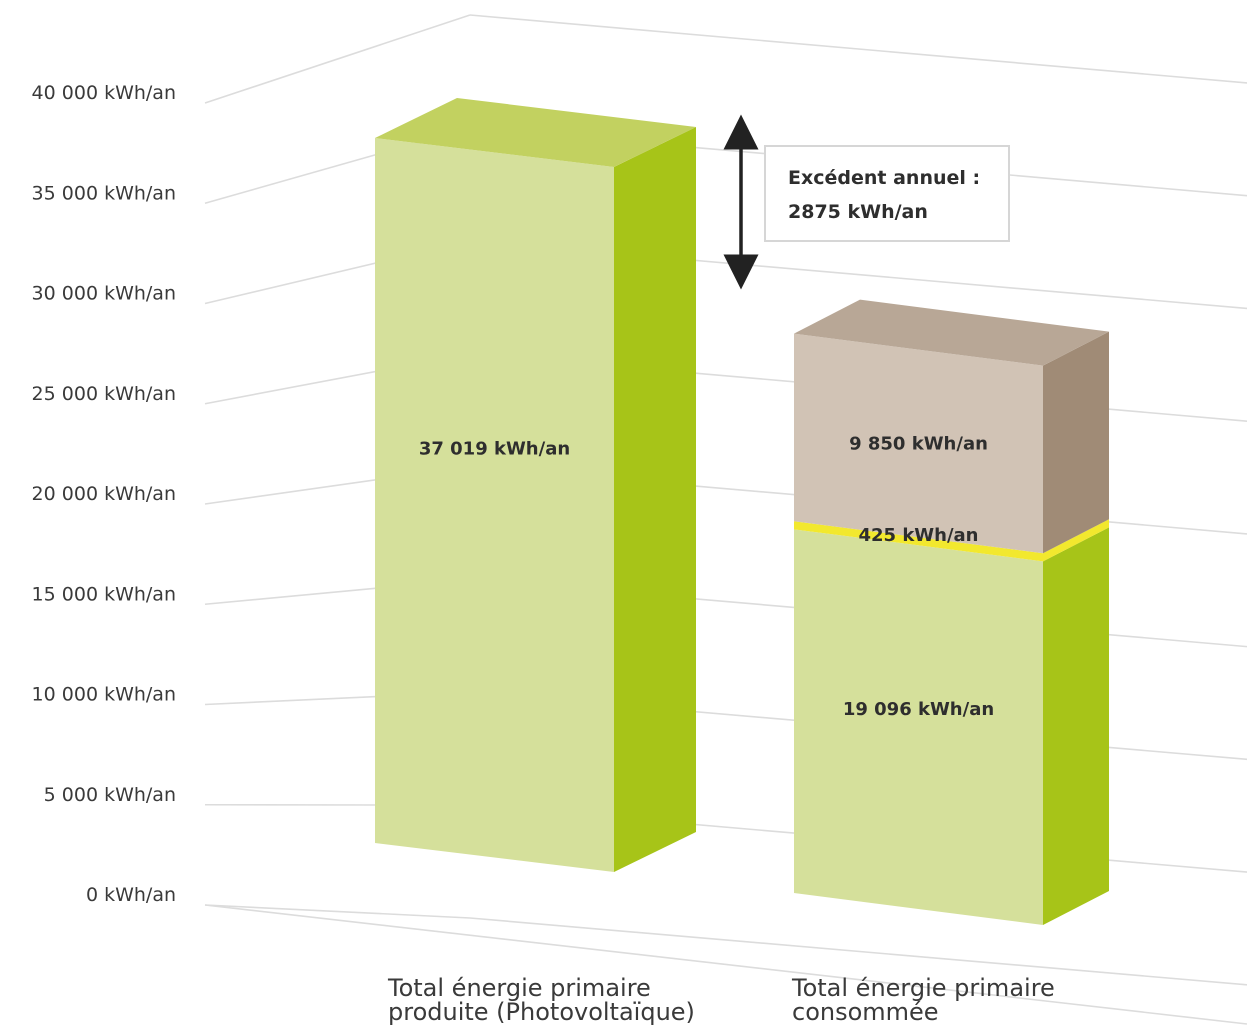  I want to click on bar-data-label: 9 850 kWh/an, so click(918, 443).